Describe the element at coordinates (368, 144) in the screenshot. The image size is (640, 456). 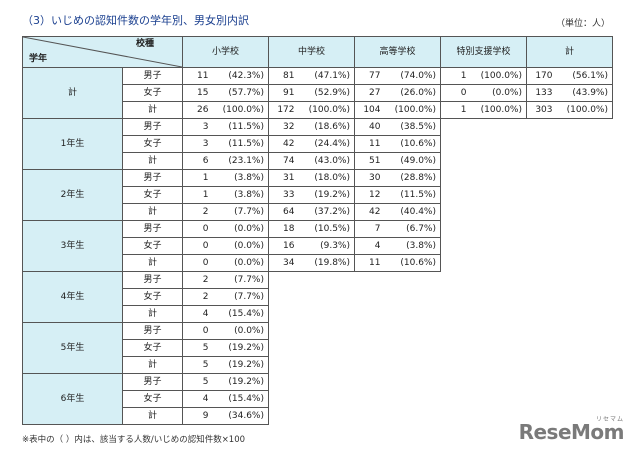
I see `count-cell: 11` at that location.